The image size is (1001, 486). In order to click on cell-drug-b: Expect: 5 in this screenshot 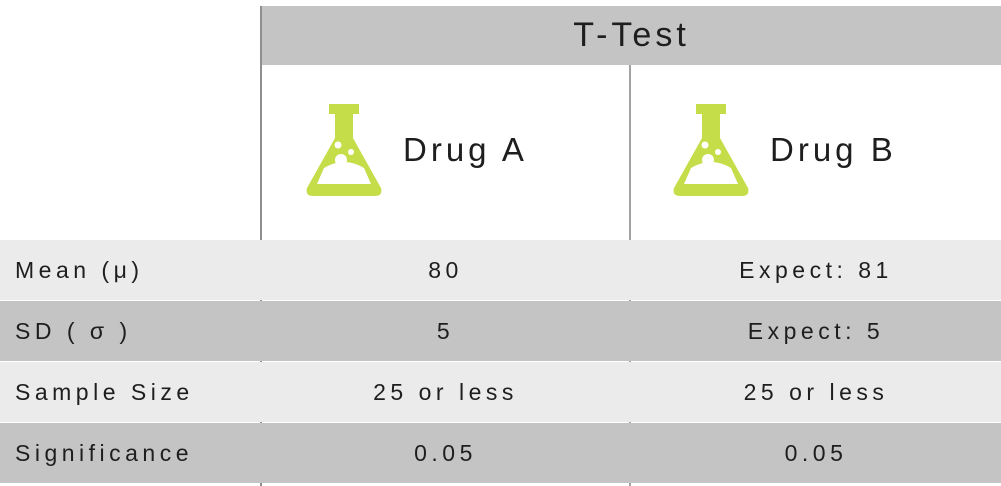, I will do `click(816, 330)`.